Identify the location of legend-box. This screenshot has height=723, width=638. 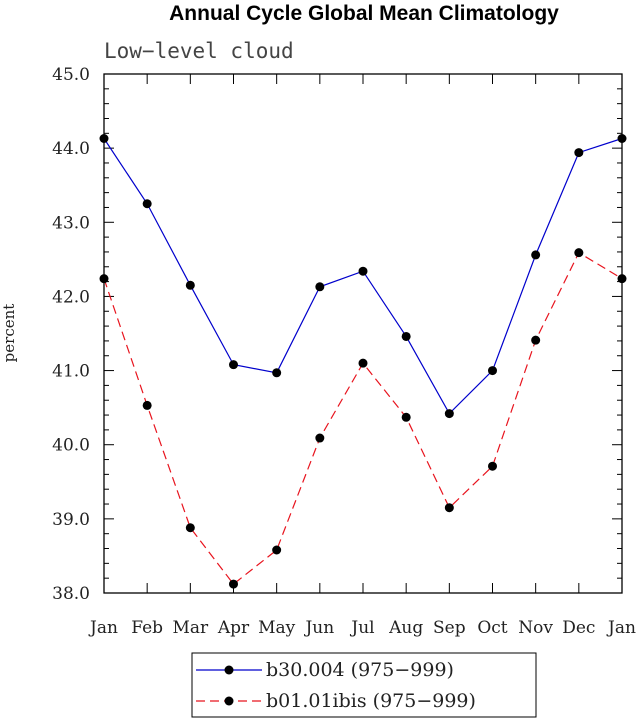
(364, 685).